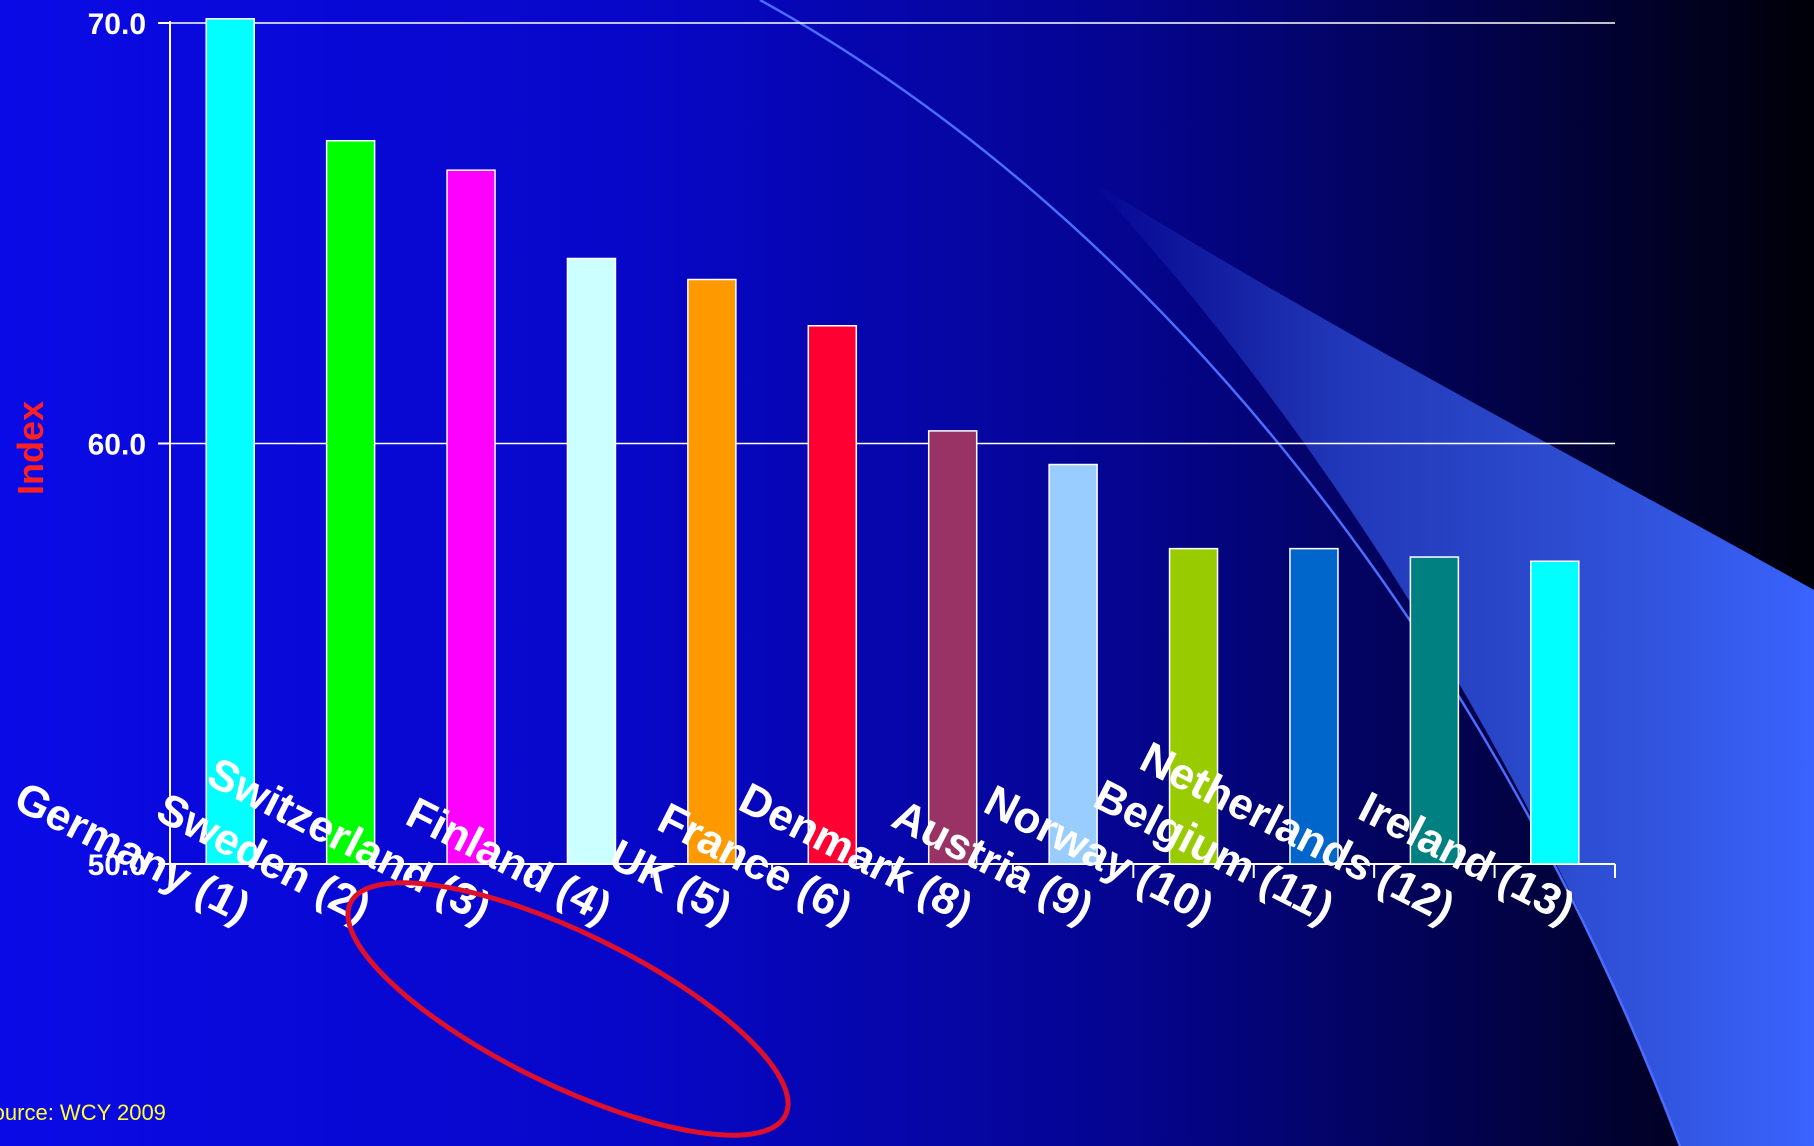  Describe the element at coordinates (117, 24) in the screenshot. I see `y-tick-label: 70.0` at that location.